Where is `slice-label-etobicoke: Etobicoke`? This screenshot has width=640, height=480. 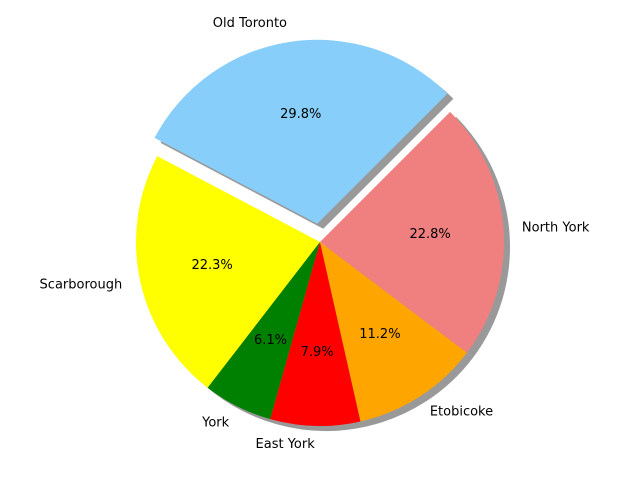
slice-label-etobicoke: Etobicoke is located at coordinates (461, 412).